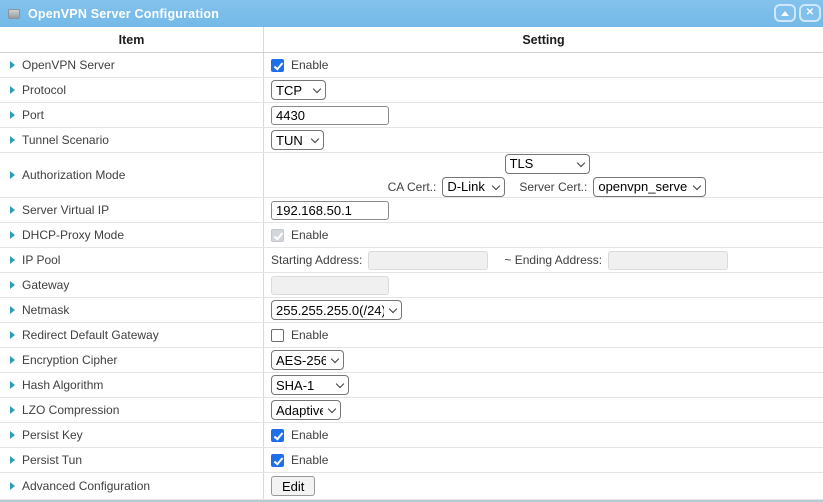 This screenshot has width=823, height=502. What do you see at coordinates (124, 13) in the screenshot?
I see `window-title: OpenVPN Server Configuration` at bounding box center [124, 13].